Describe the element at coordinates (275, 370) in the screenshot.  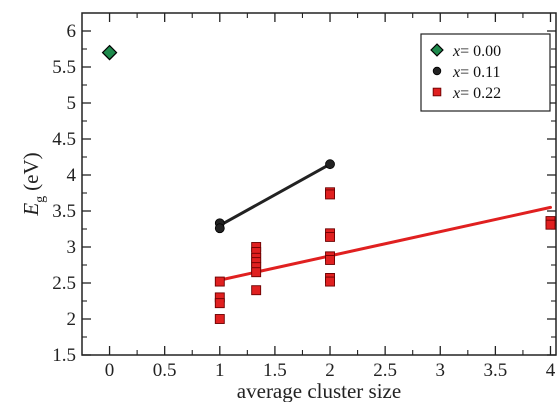
I see `x-tick-label: 1.5` at that location.